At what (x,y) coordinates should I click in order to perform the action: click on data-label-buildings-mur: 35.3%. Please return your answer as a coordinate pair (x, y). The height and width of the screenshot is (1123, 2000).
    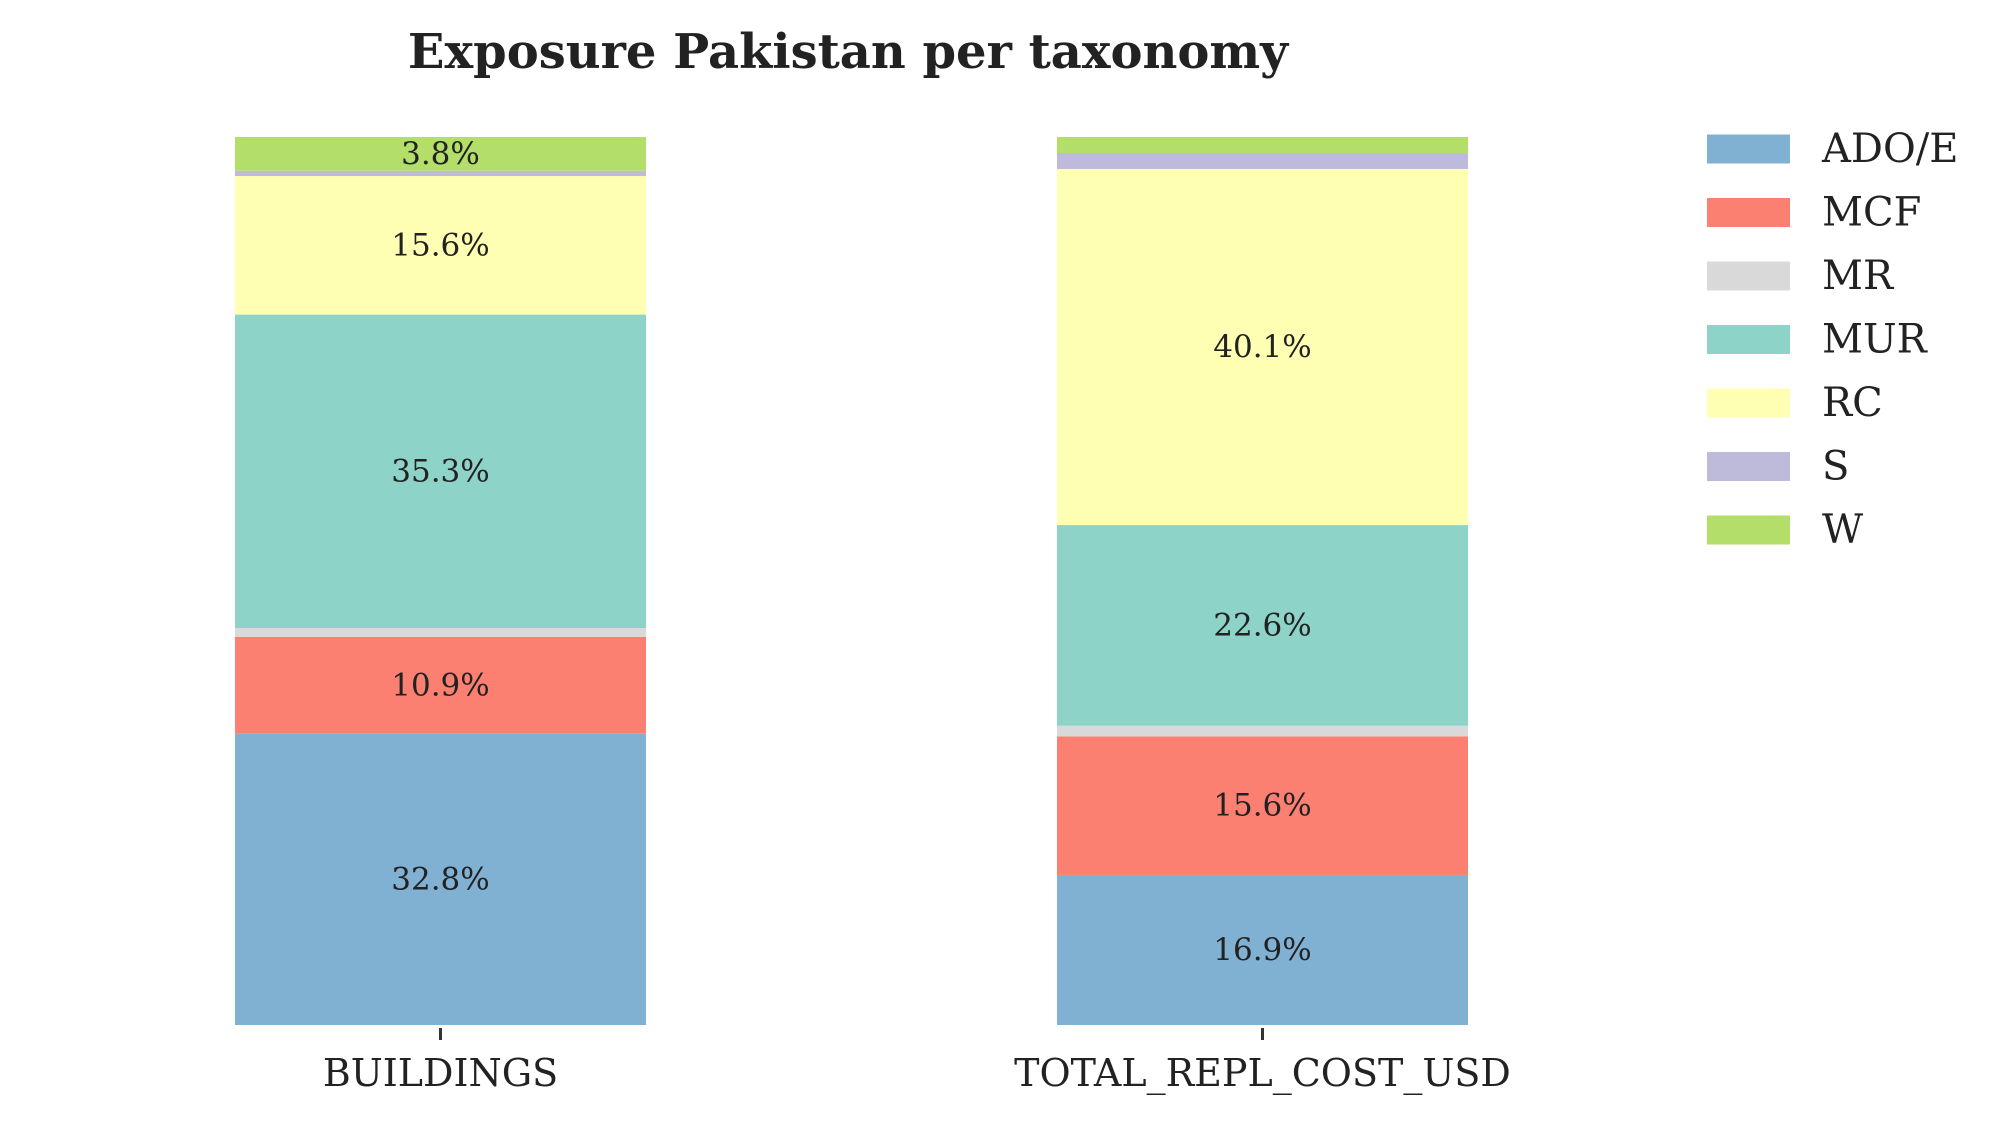
    Looking at the image, I should click on (440, 471).